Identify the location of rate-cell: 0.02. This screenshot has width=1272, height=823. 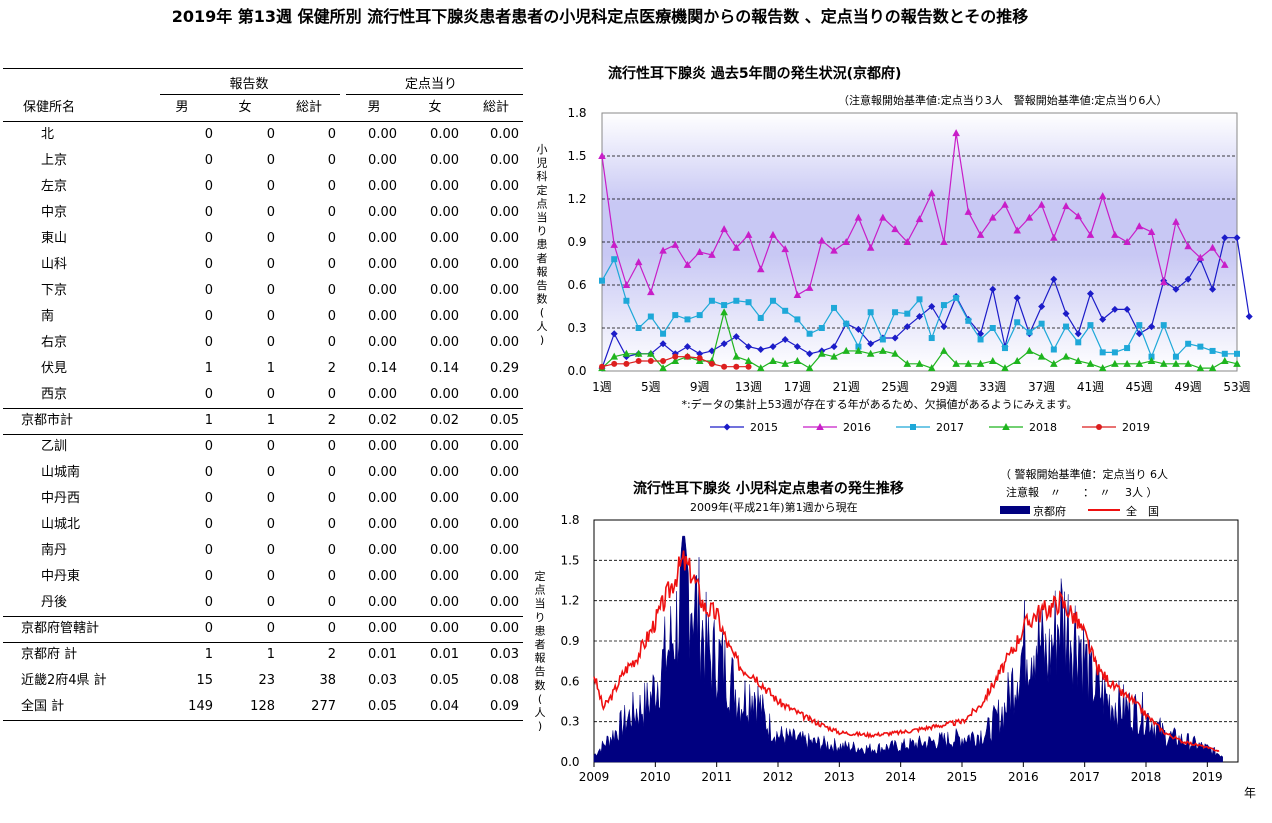
(444, 420).